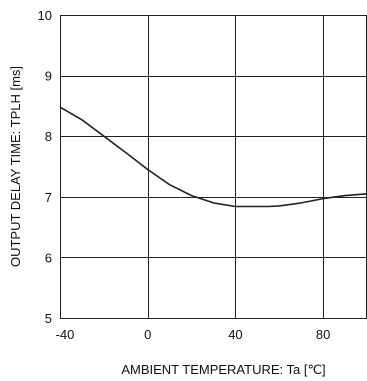 The height and width of the screenshot is (381, 367). What do you see at coordinates (15, 166) in the screenshot?
I see `y-axis-label: OUTPUT DELAY TIME: TPLH [ms]` at bounding box center [15, 166].